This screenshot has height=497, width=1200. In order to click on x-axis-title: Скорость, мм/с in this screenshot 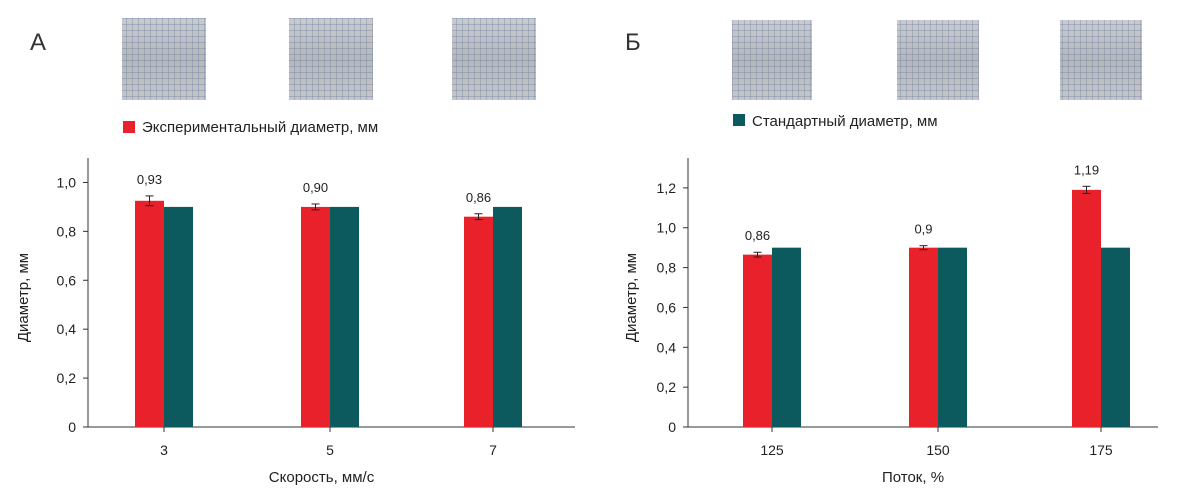, I will do `click(322, 477)`.